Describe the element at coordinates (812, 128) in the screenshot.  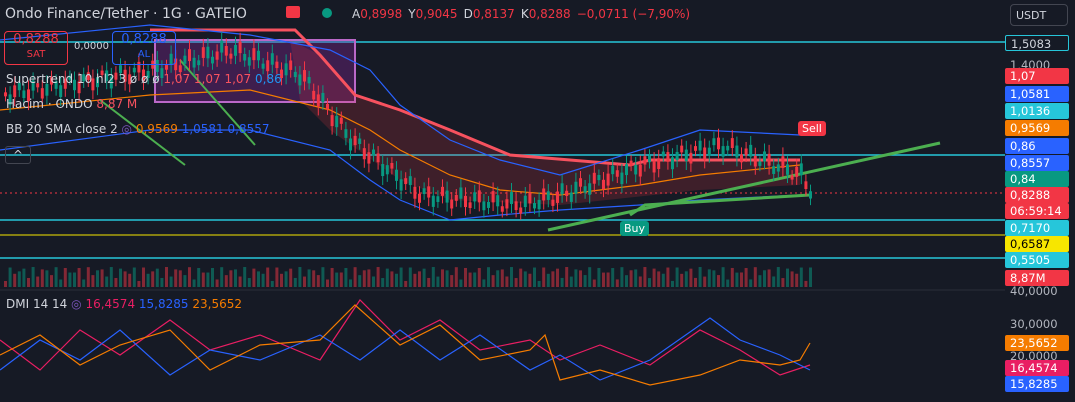
I see `sell-signal: Sell` at that location.